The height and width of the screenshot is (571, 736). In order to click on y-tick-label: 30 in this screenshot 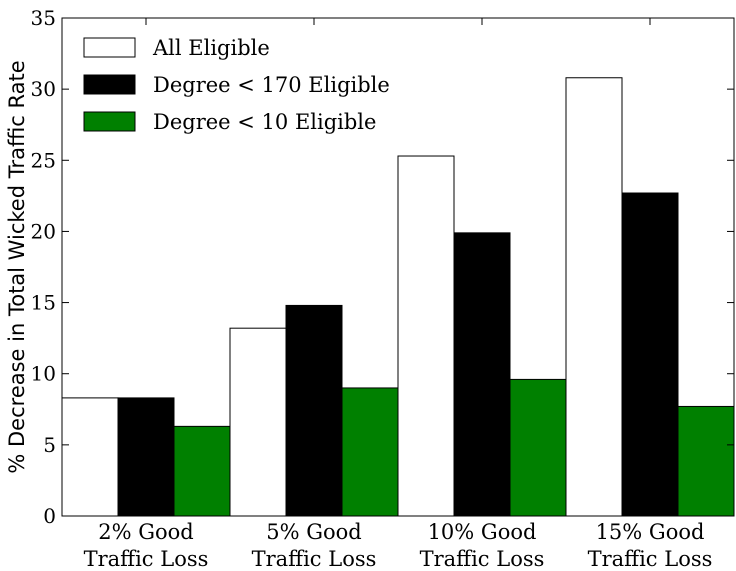, I will do `click(43, 89)`.